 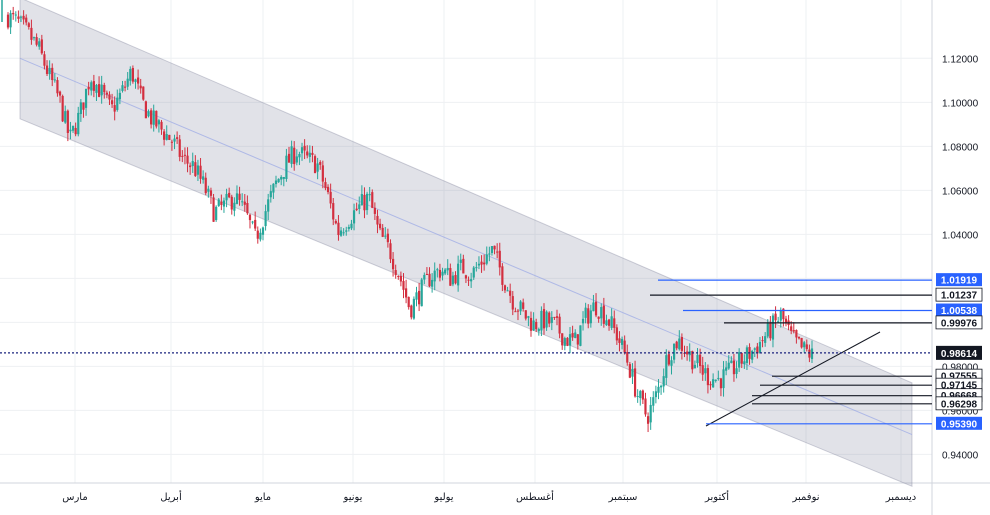 What do you see at coordinates (793, 379) in the screenshot?
I see `trend-line` at bounding box center [793, 379].